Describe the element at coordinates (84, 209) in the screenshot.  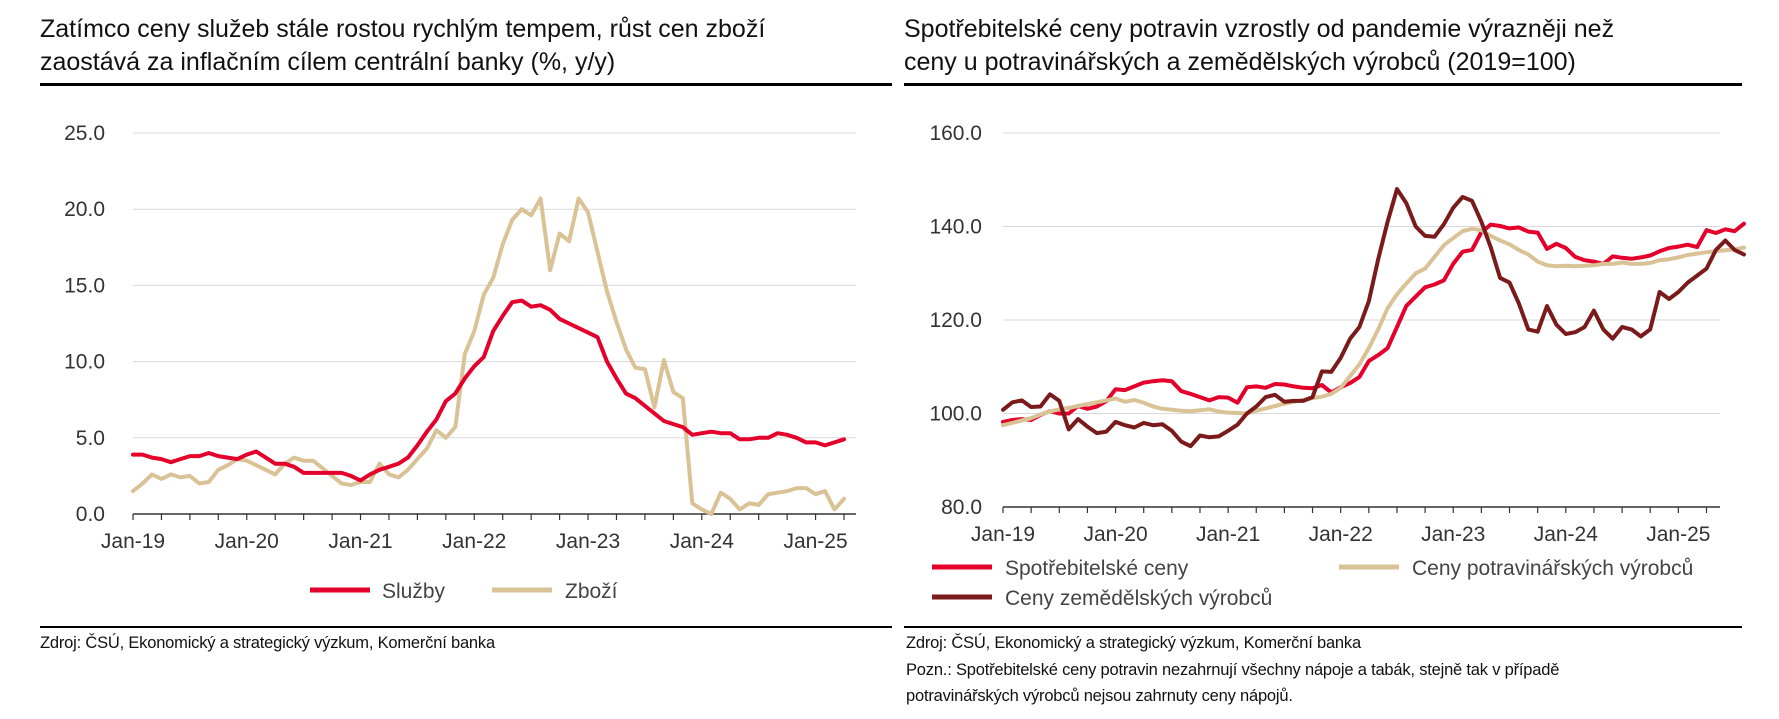
I see `y-tick-label: 20.0` at that location.